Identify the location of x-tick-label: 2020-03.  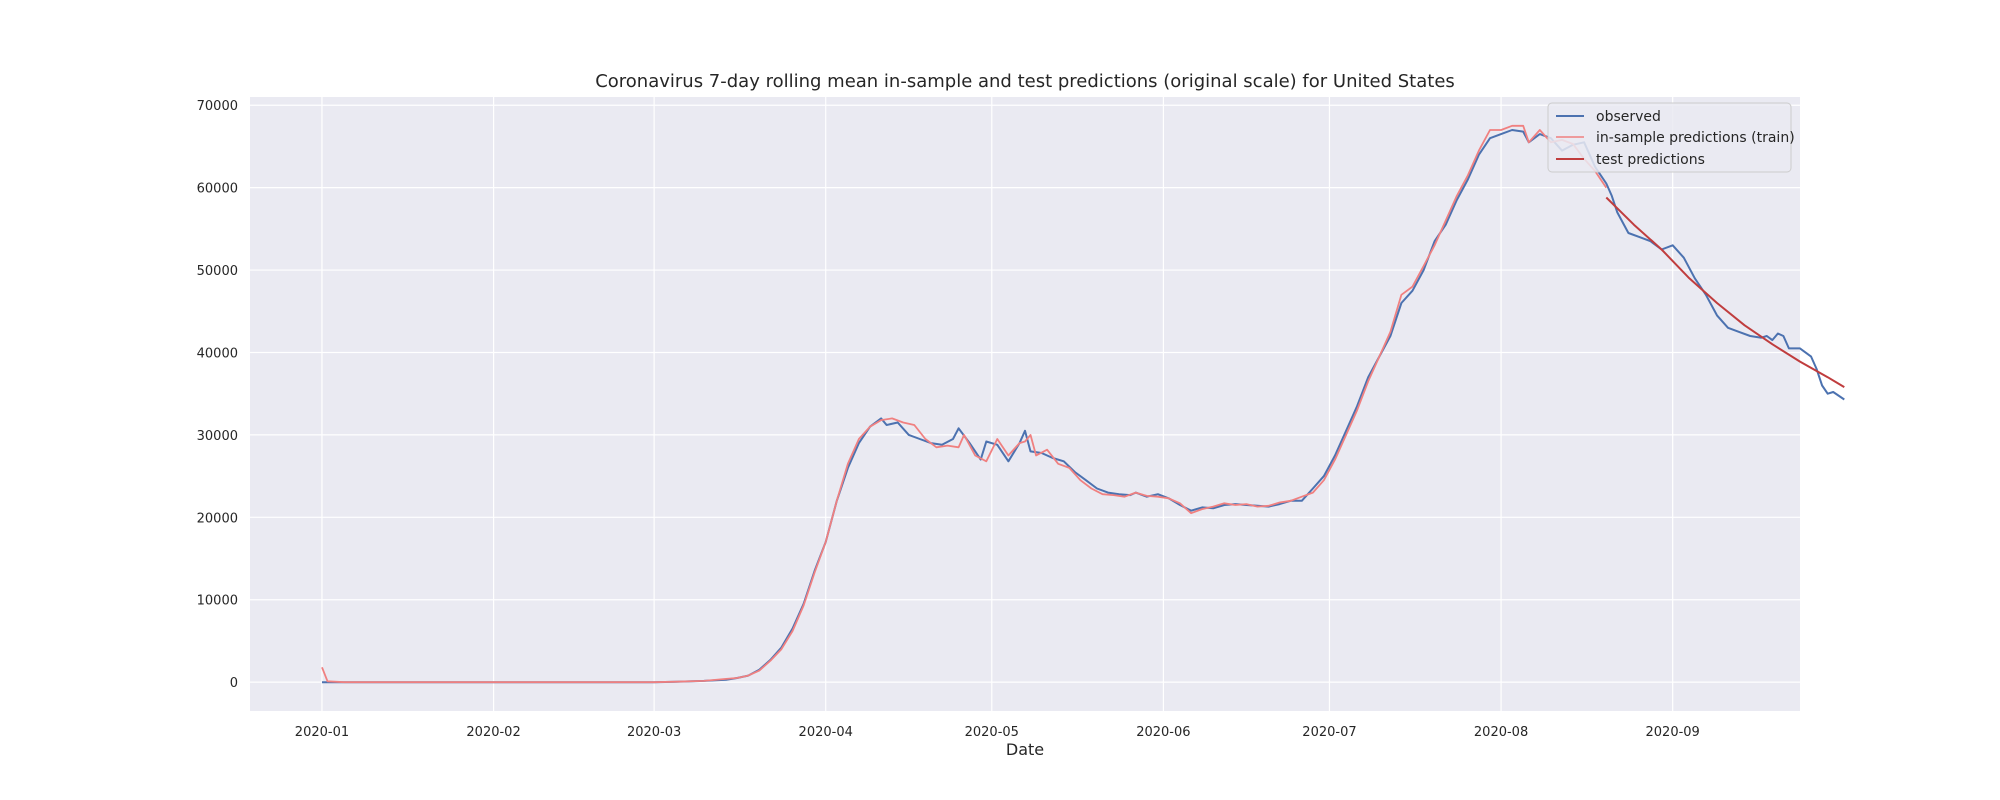
(654, 732).